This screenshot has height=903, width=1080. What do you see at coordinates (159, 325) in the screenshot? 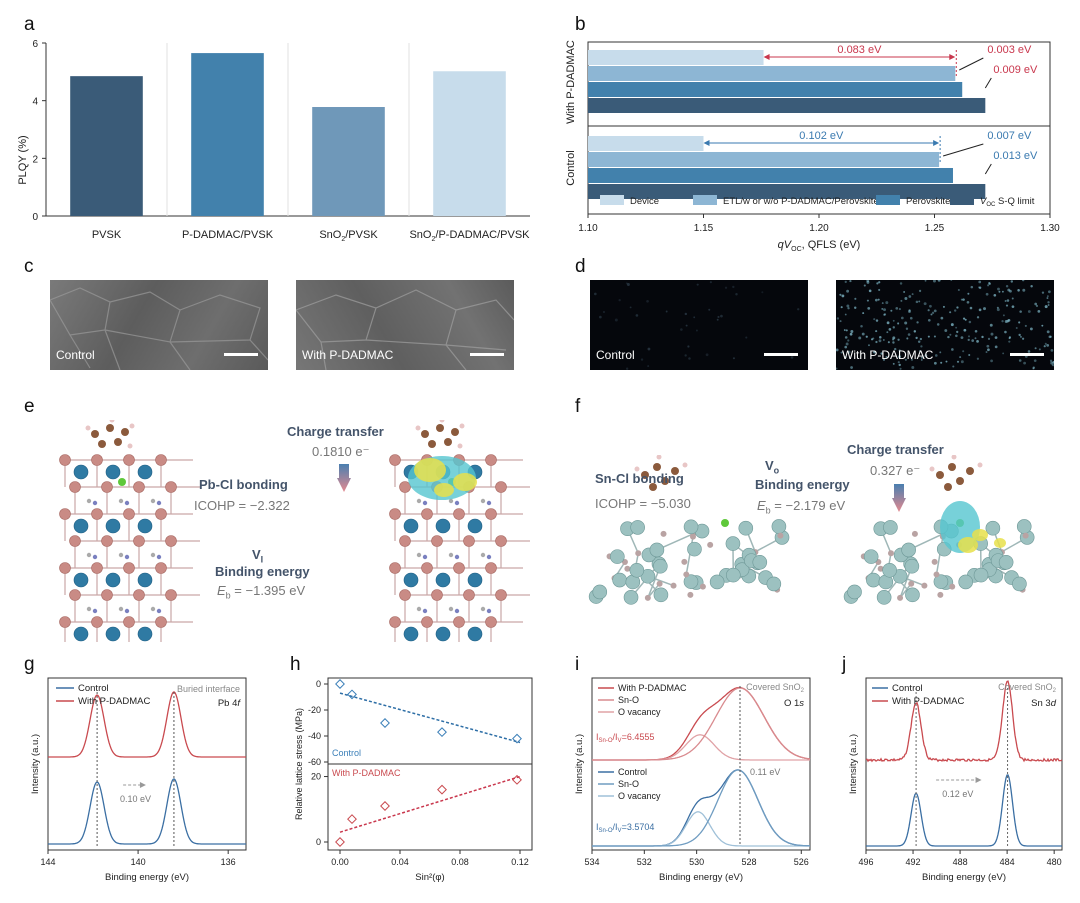
I see `sem-control: Control` at bounding box center [159, 325].